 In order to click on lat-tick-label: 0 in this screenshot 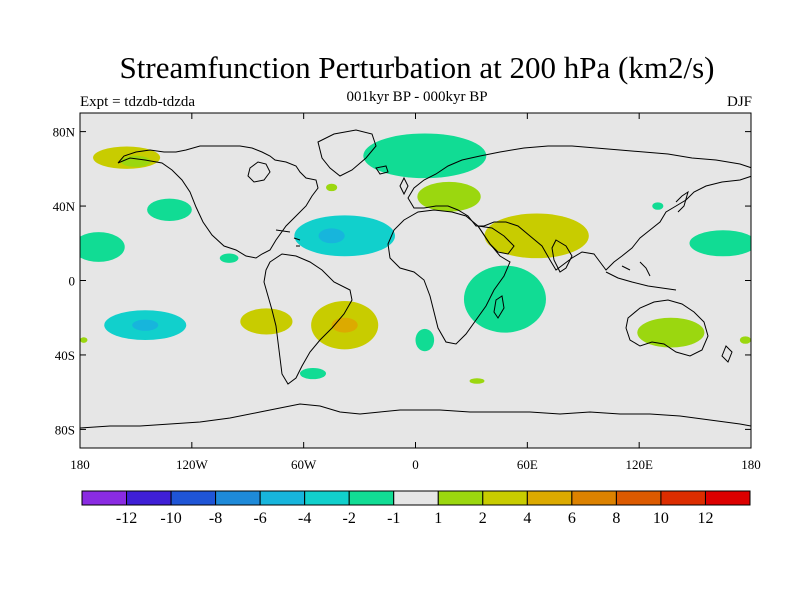, I will do `click(72, 281)`.